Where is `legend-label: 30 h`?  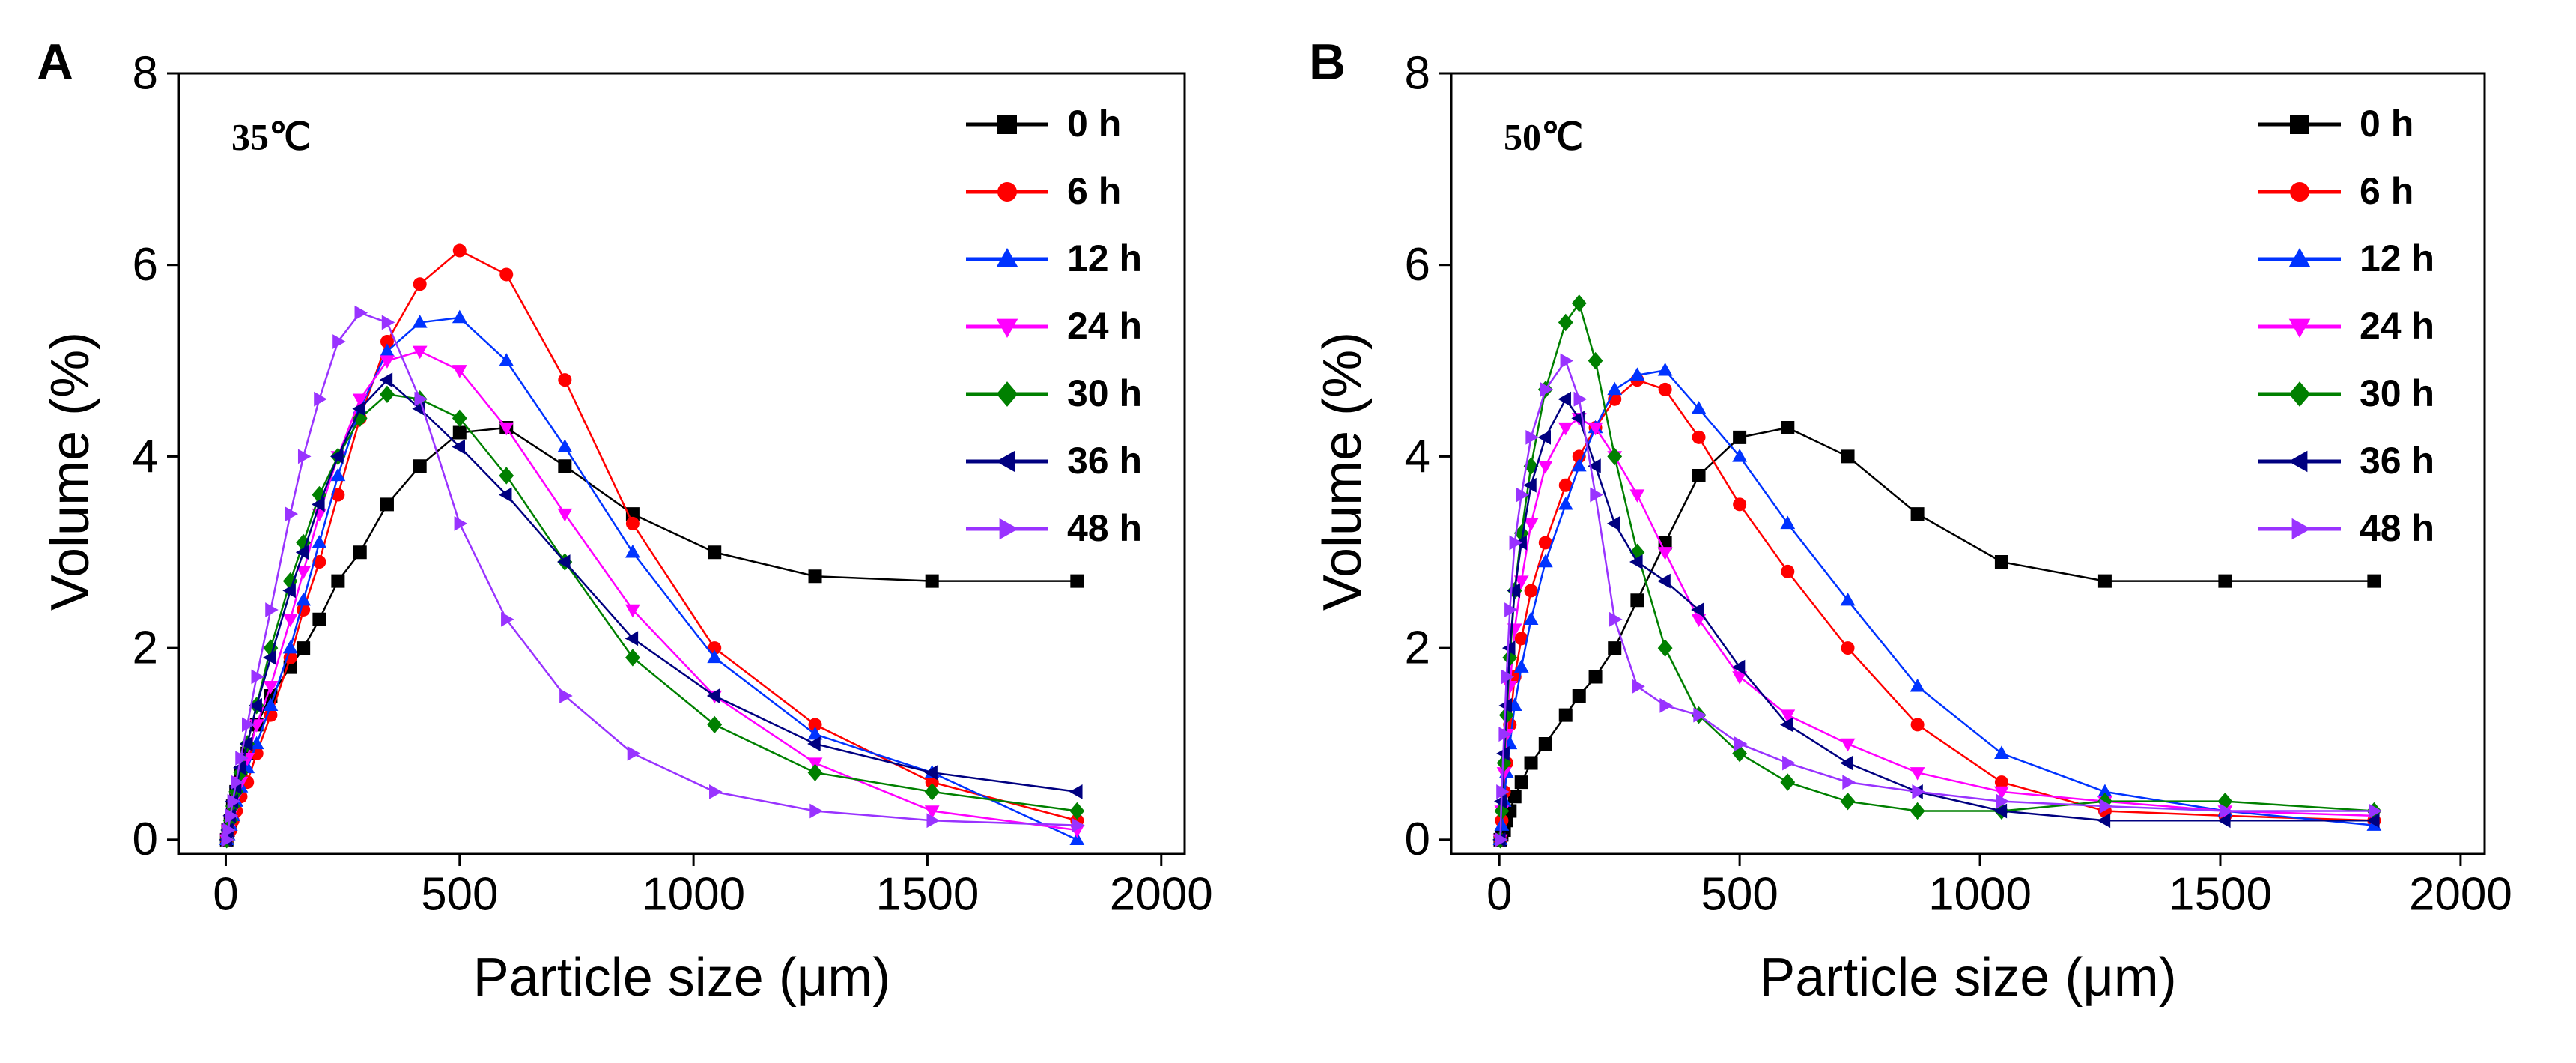 legend-label: 30 h is located at coordinates (2397, 393).